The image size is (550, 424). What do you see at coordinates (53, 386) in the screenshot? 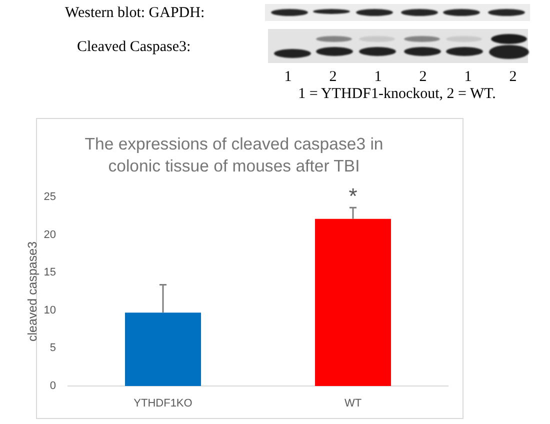
I see `y-tick-label: 0` at bounding box center [53, 386].